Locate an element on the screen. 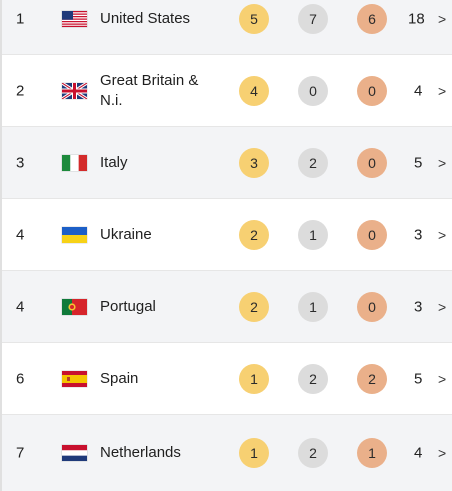 The height and width of the screenshot is (491, 452). country-name: Ukraine is located at coordinates (126, 234).